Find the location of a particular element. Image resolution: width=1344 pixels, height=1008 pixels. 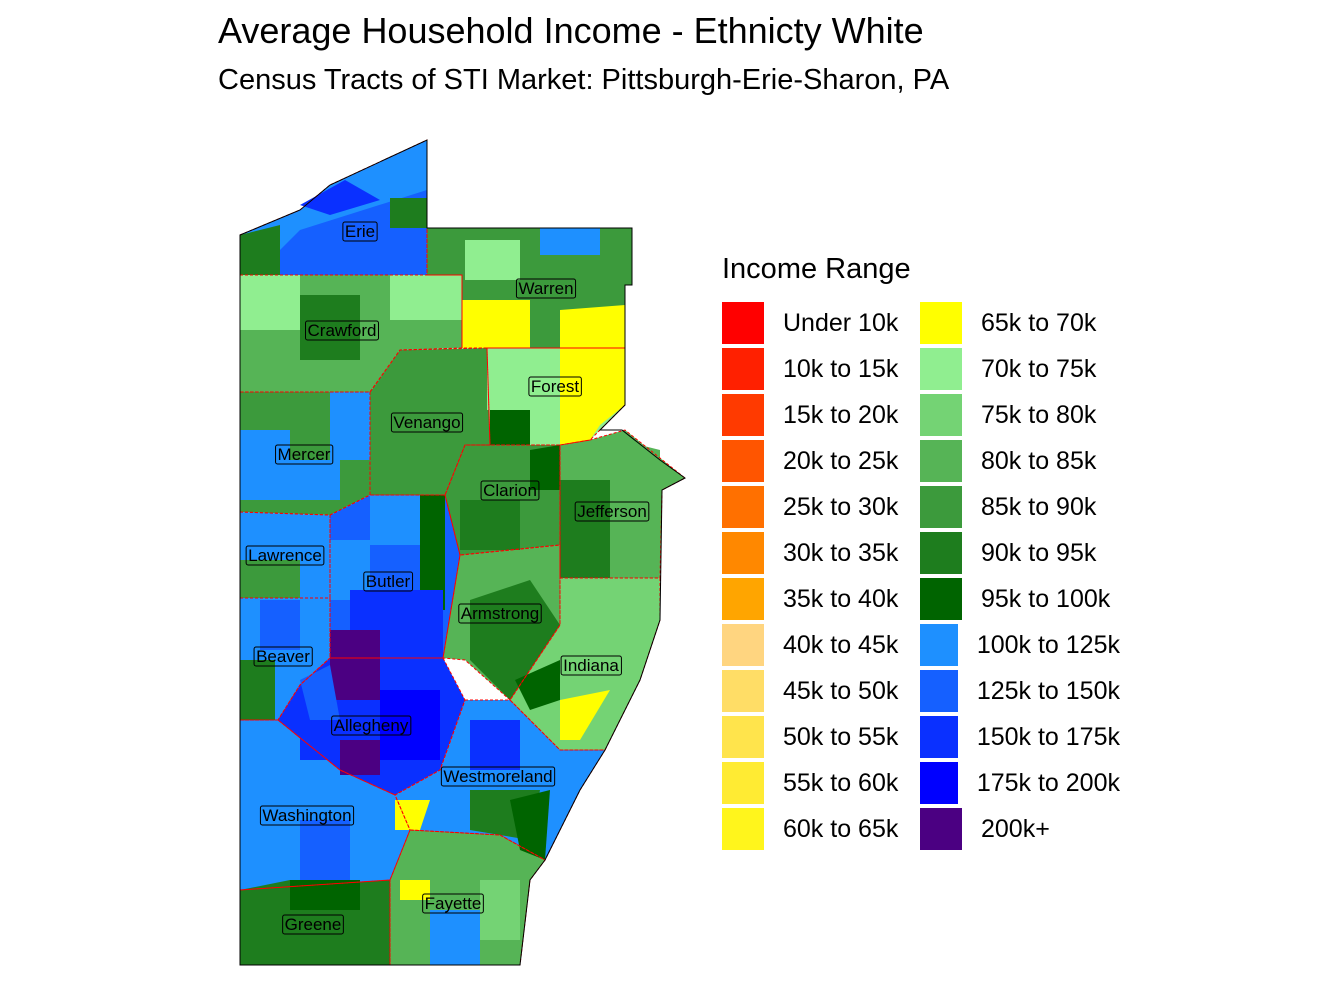

legend-item: 65k to 70k is located at coordinates (1020, 323).